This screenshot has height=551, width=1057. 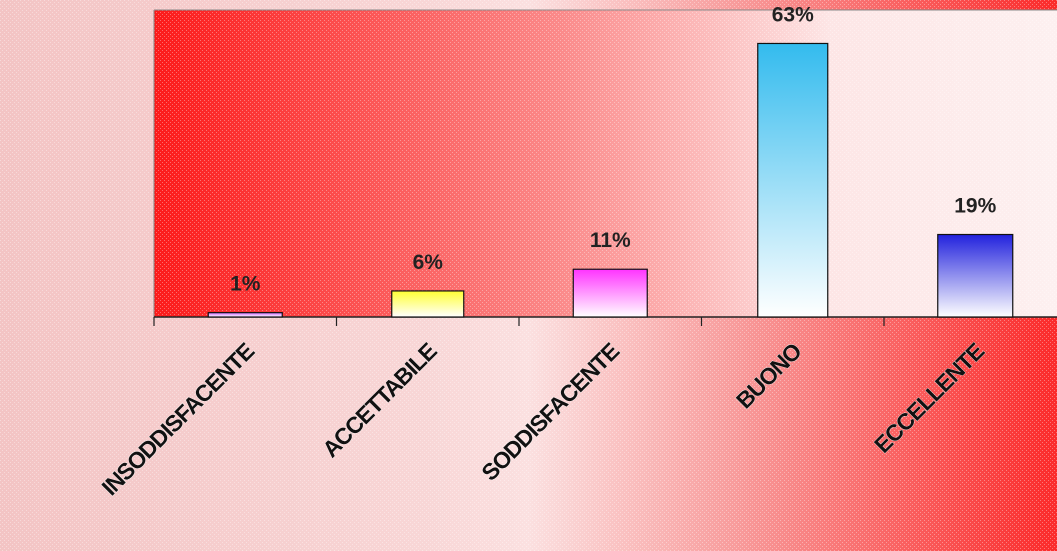 What do you see at coordinates (245, 315) in the screenshot?
I see `bar-insoddisfacente` at bounding box center [245, 315].